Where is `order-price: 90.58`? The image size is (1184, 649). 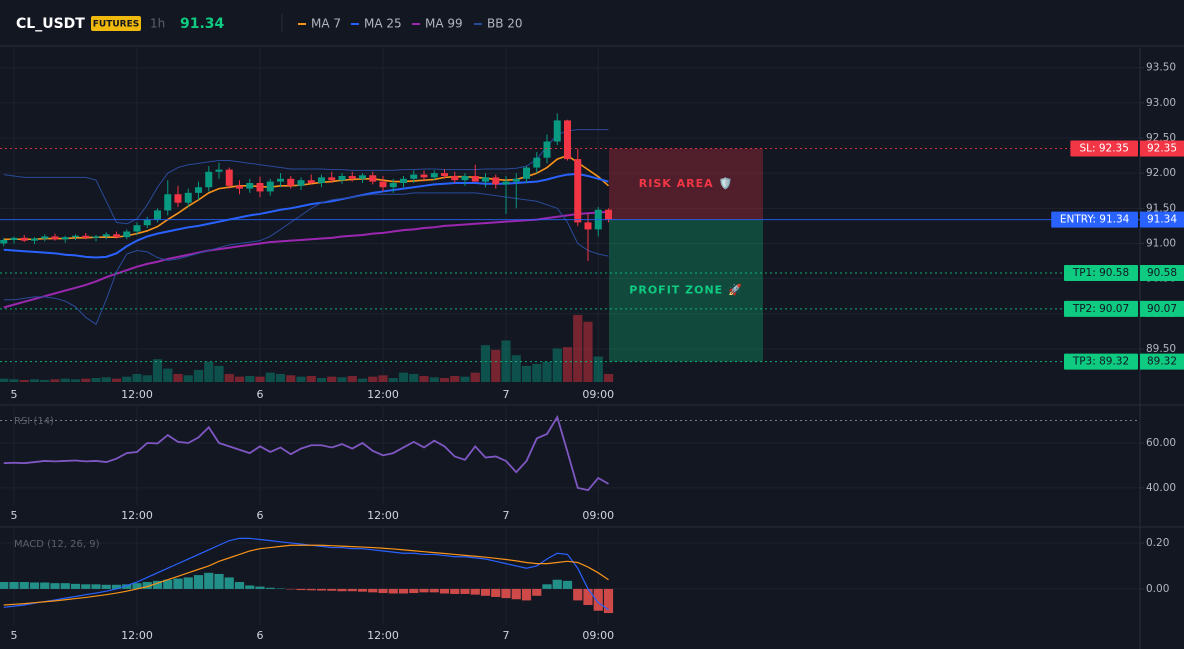
order-price: 90.58 is located at coordinates (1162, 273).